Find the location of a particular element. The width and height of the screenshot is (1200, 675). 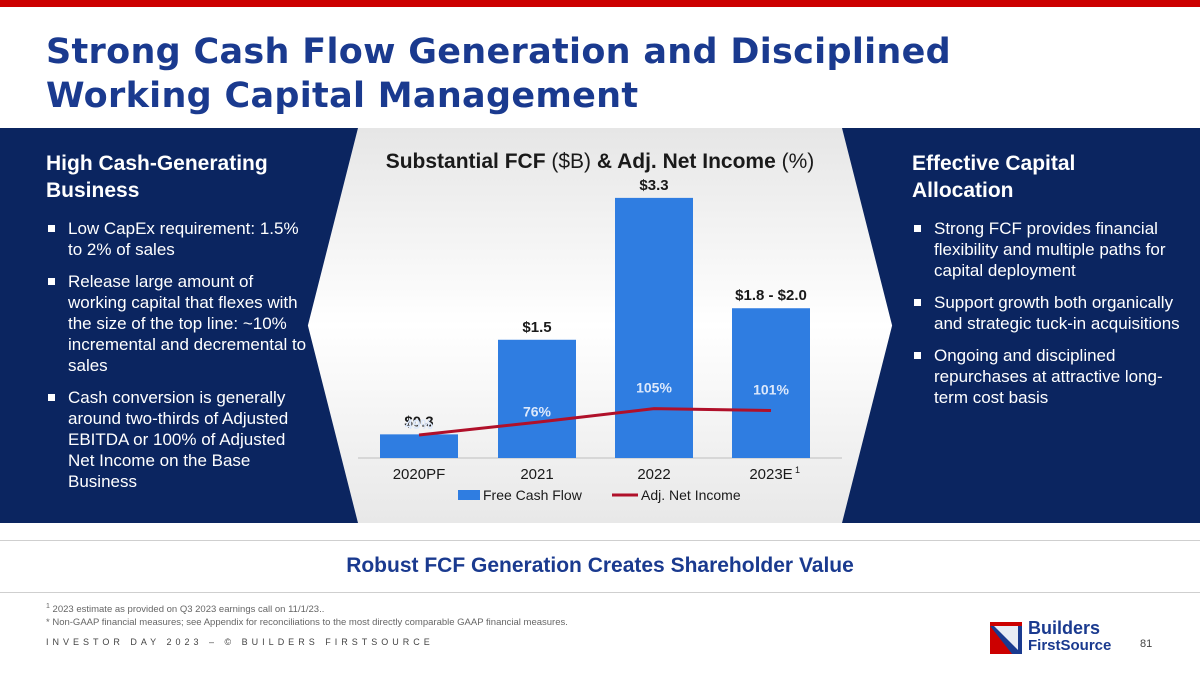

chart-title-part4: (%) is located at coordinates (795, 161).